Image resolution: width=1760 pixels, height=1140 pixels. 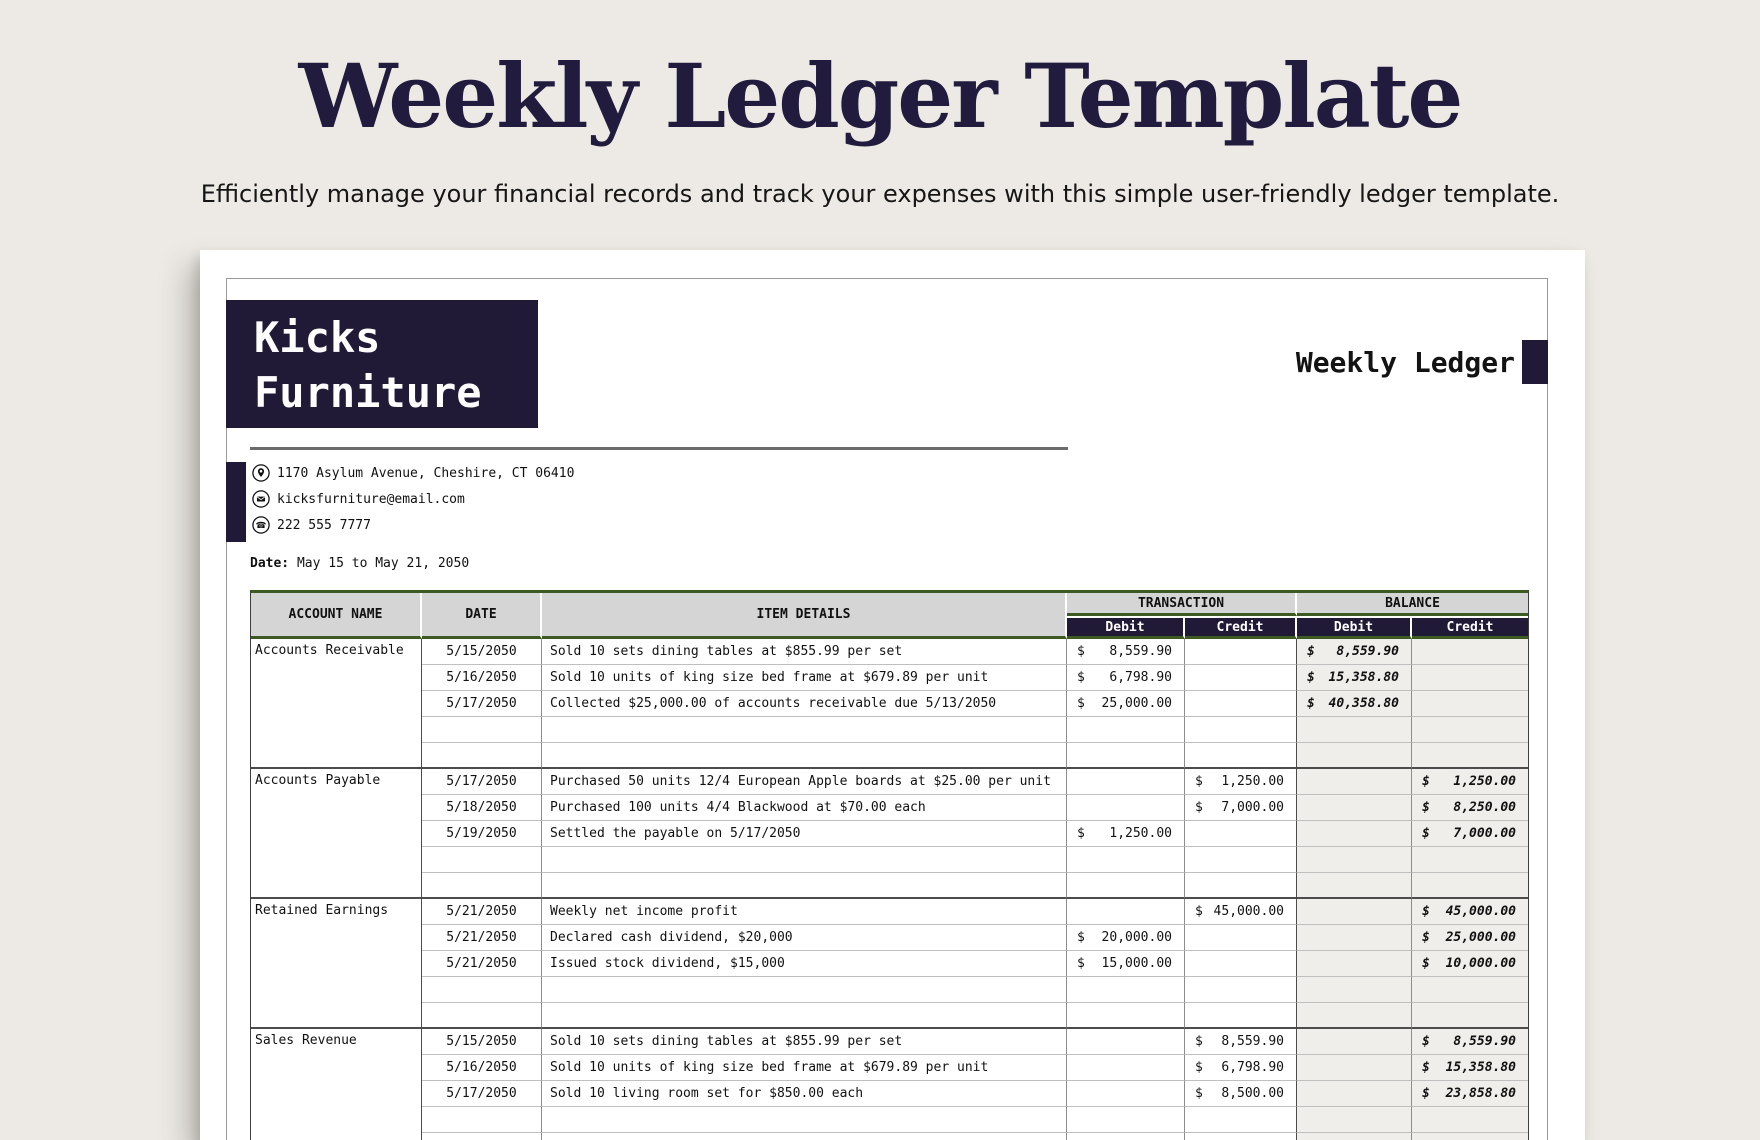 What do you see at coordinates (1126, 964) in the screenshot?
I see `transaction-debit-cell: $15,000.00` at bounding box center [1126, 964].